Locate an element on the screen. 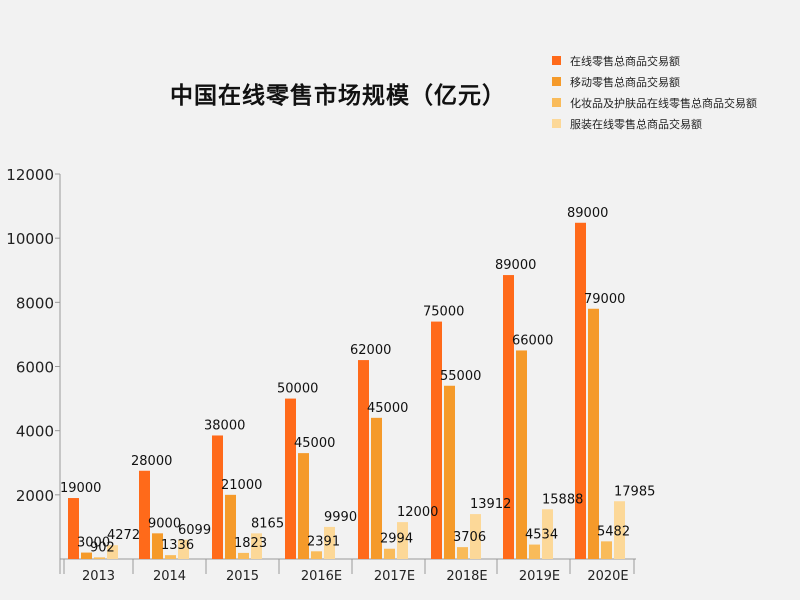 This screenshot has height=600, width=800. y-tick-label: 10000 is located at coordinates (30, 239).